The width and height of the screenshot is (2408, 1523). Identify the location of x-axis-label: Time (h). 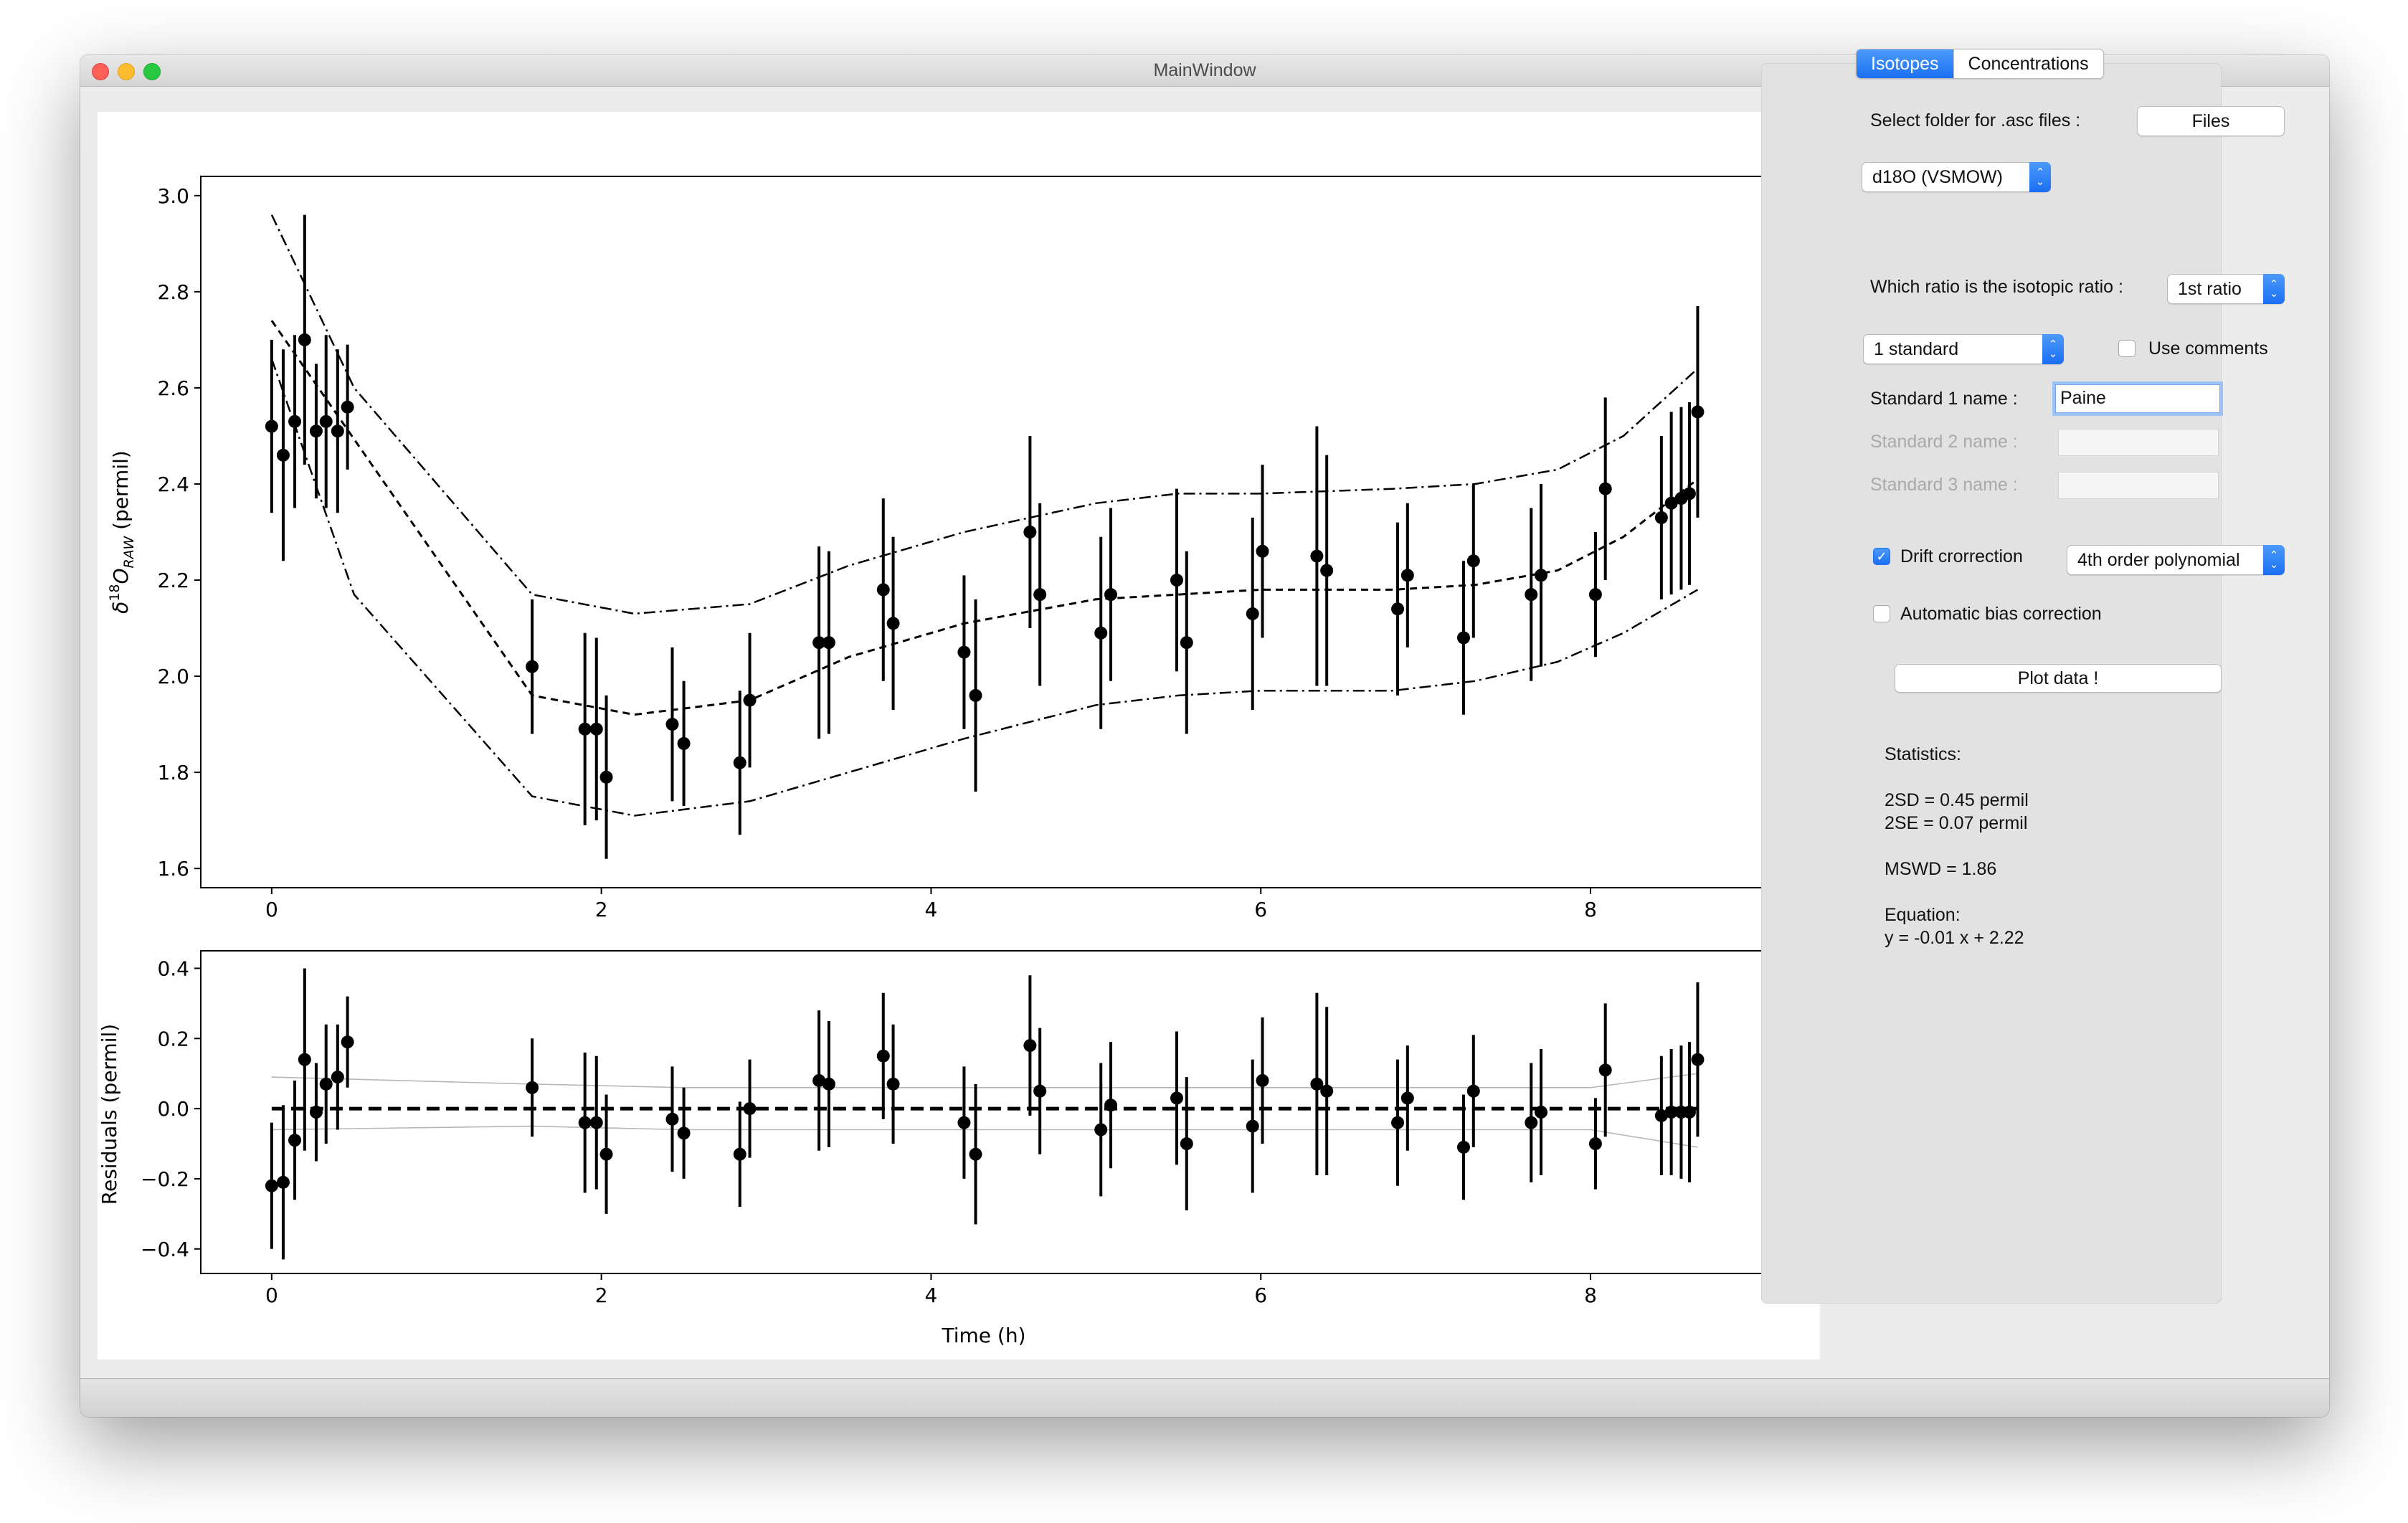
(983, 1335).